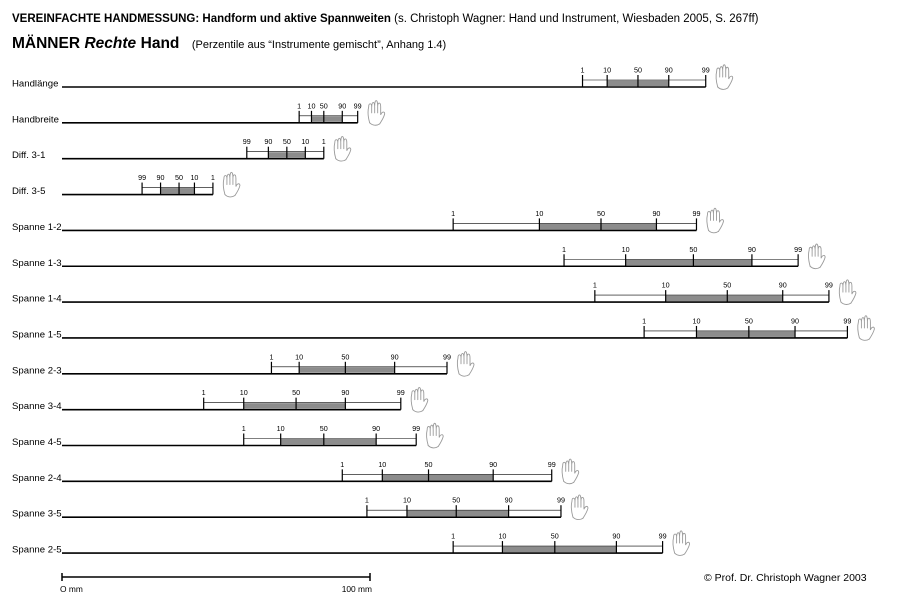 Image resolution: width=900 pixels, height=606 pixels. I want to click on hand-word-label: Hand, so click(160, 43).